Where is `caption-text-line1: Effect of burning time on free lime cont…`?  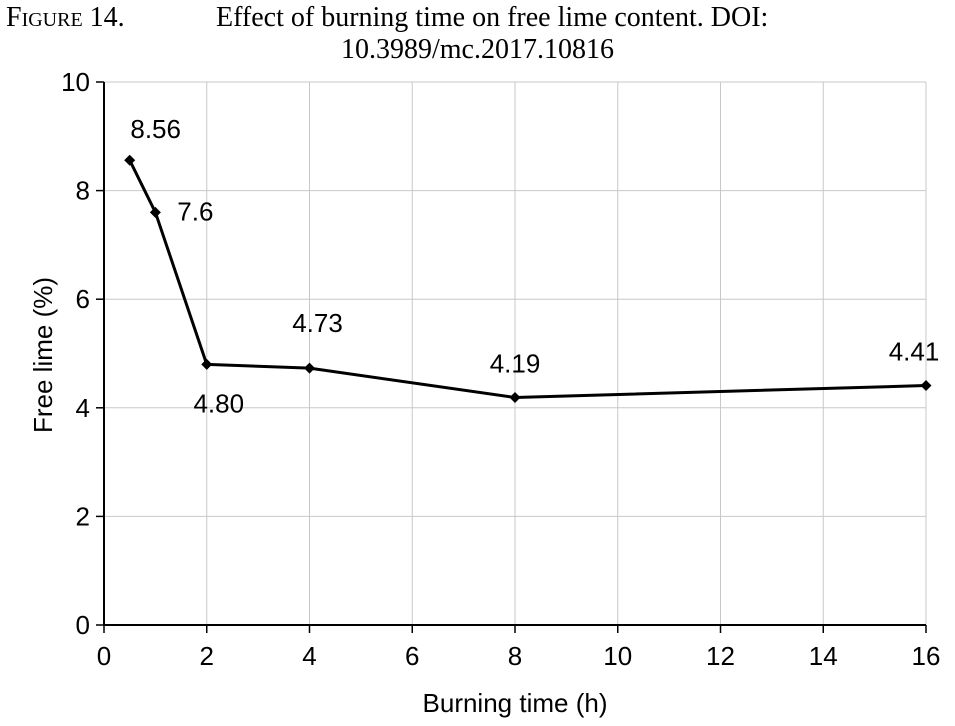 caption-text-line1: Effect of burning time on free lime cont… is located at coordinates (492, 17).